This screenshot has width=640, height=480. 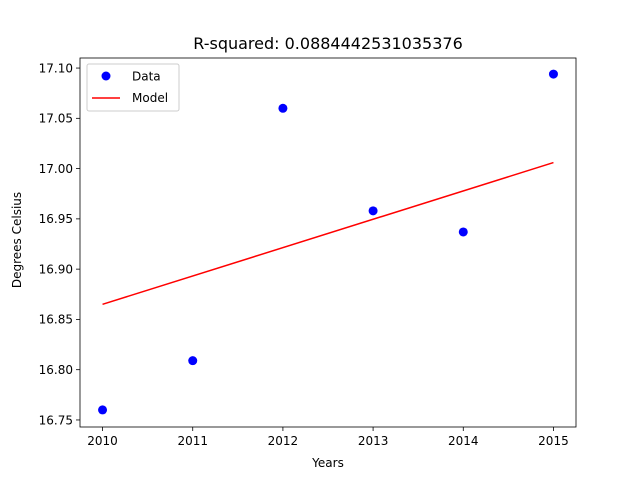 I want to click on y-axis-label: Degrees Celsius, so click(x=17, y=240).